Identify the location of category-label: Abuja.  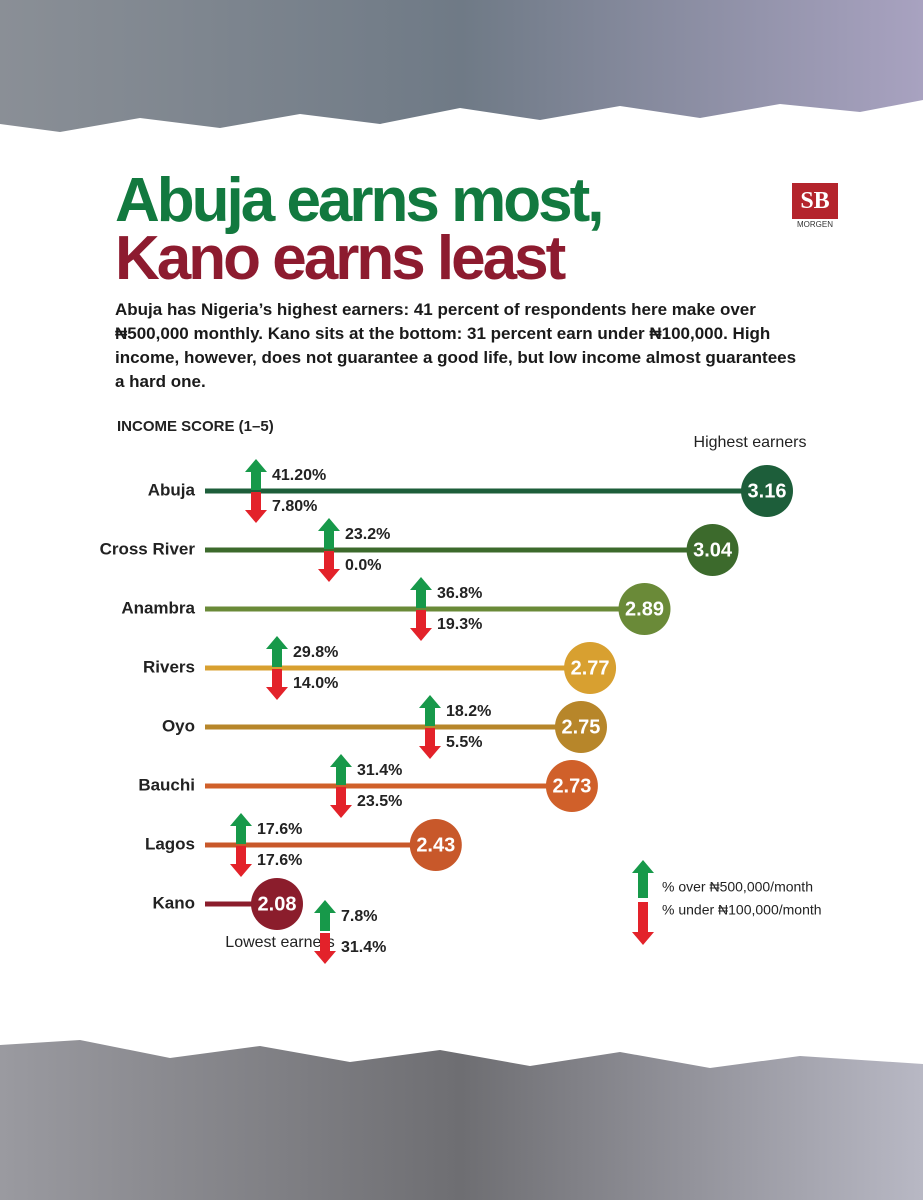
(172, 489).